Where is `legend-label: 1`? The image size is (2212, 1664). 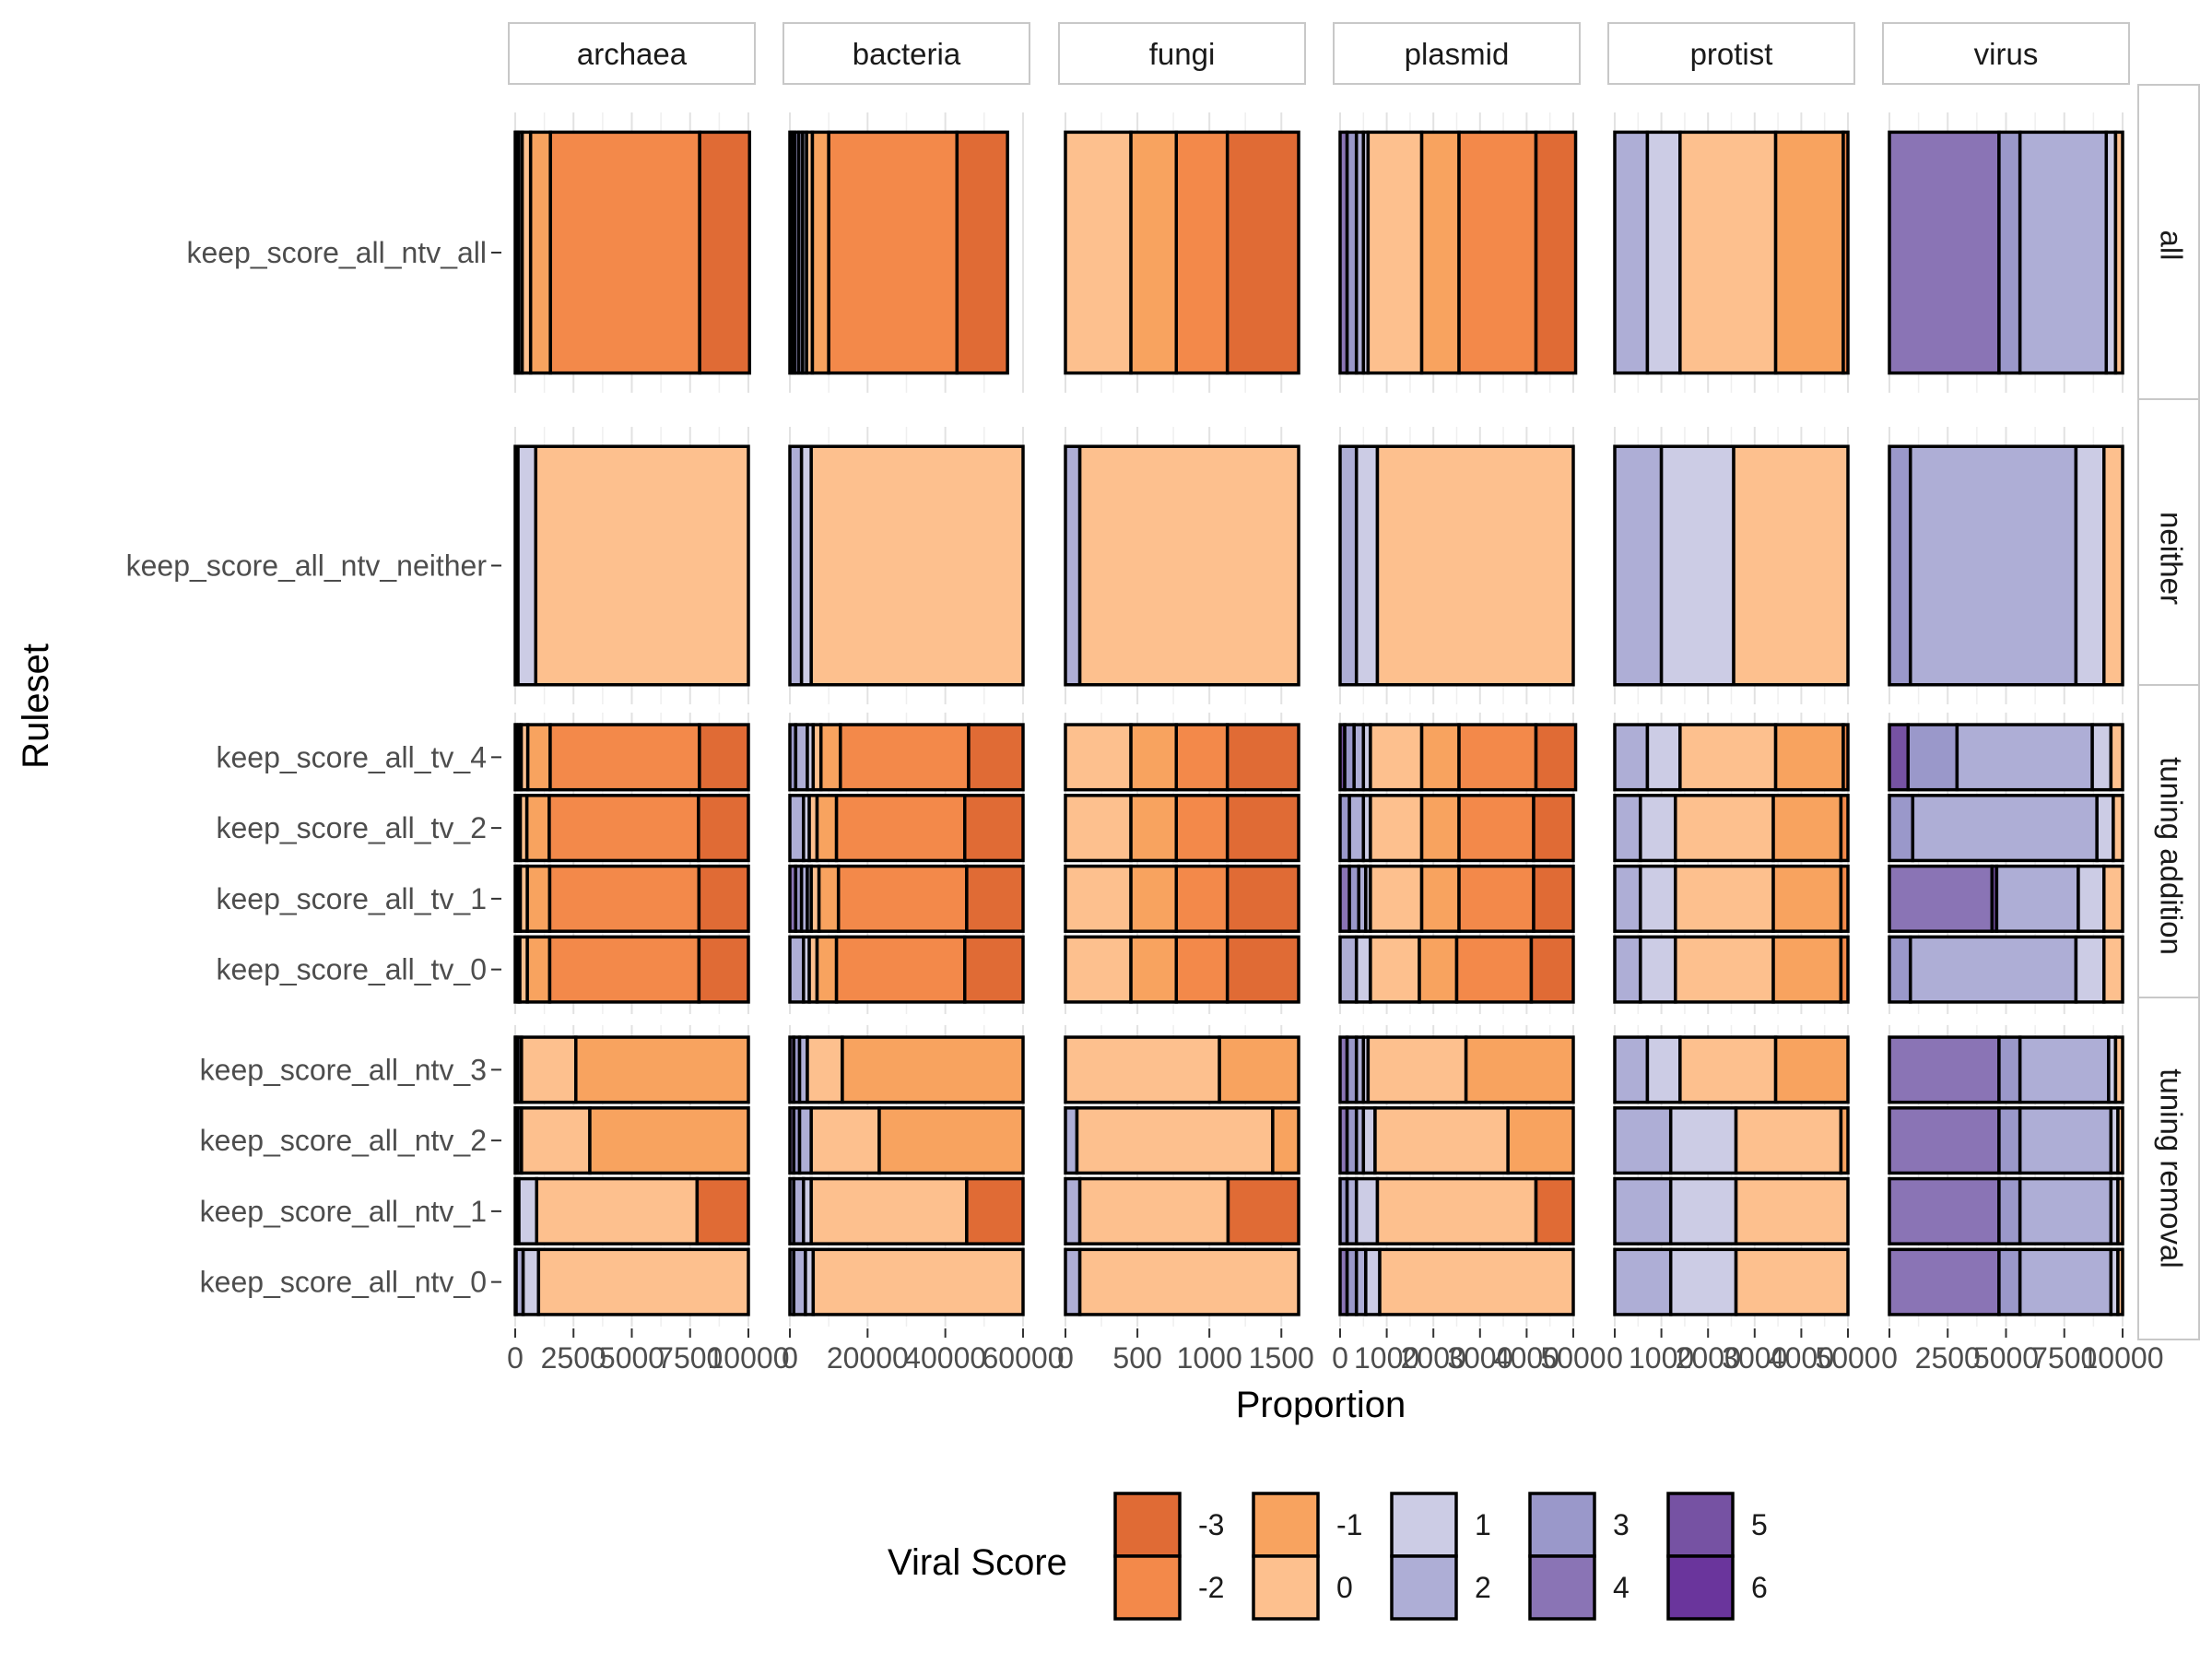 legend-label: 1 is located at coordinates (1483, 1524).